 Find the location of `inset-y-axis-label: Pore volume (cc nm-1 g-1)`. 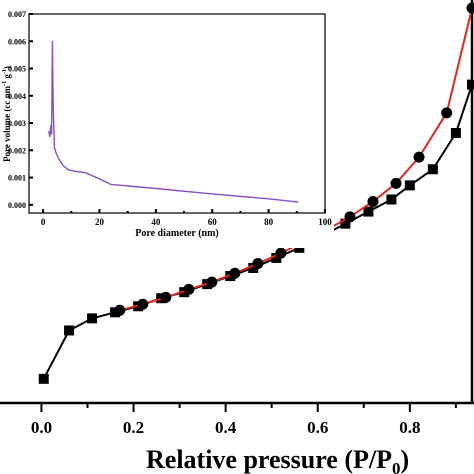

inset-y-axis-label: Pore volume (cc nm-1 g-1) is located at coordinates (7, 114).